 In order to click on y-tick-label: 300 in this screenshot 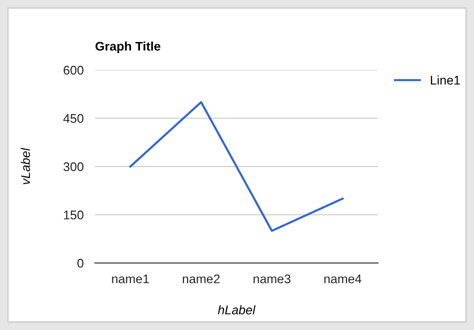, I will do `click(74, 167)`.